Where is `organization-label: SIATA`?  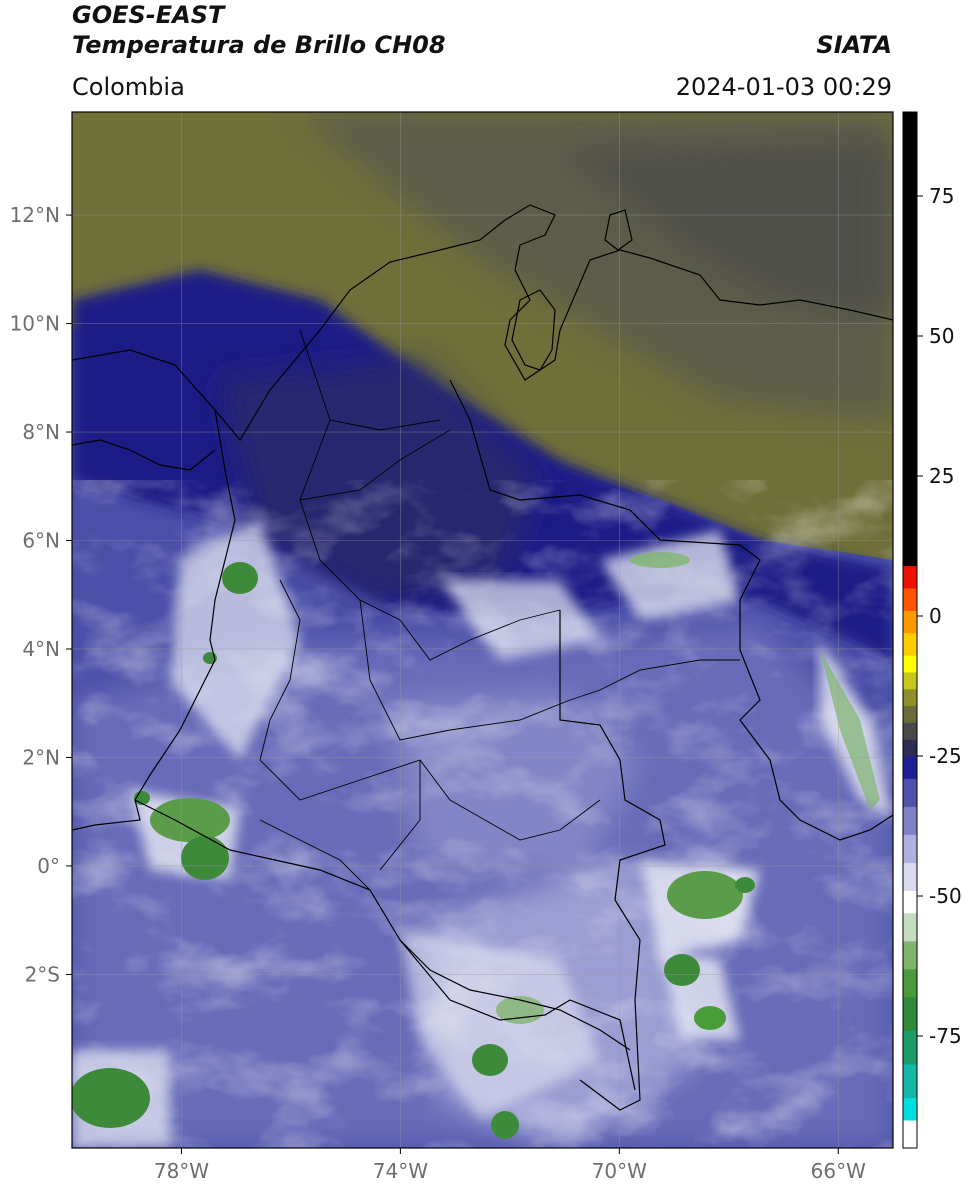 organization-label: SIATA is located at coordinates (854, 45).